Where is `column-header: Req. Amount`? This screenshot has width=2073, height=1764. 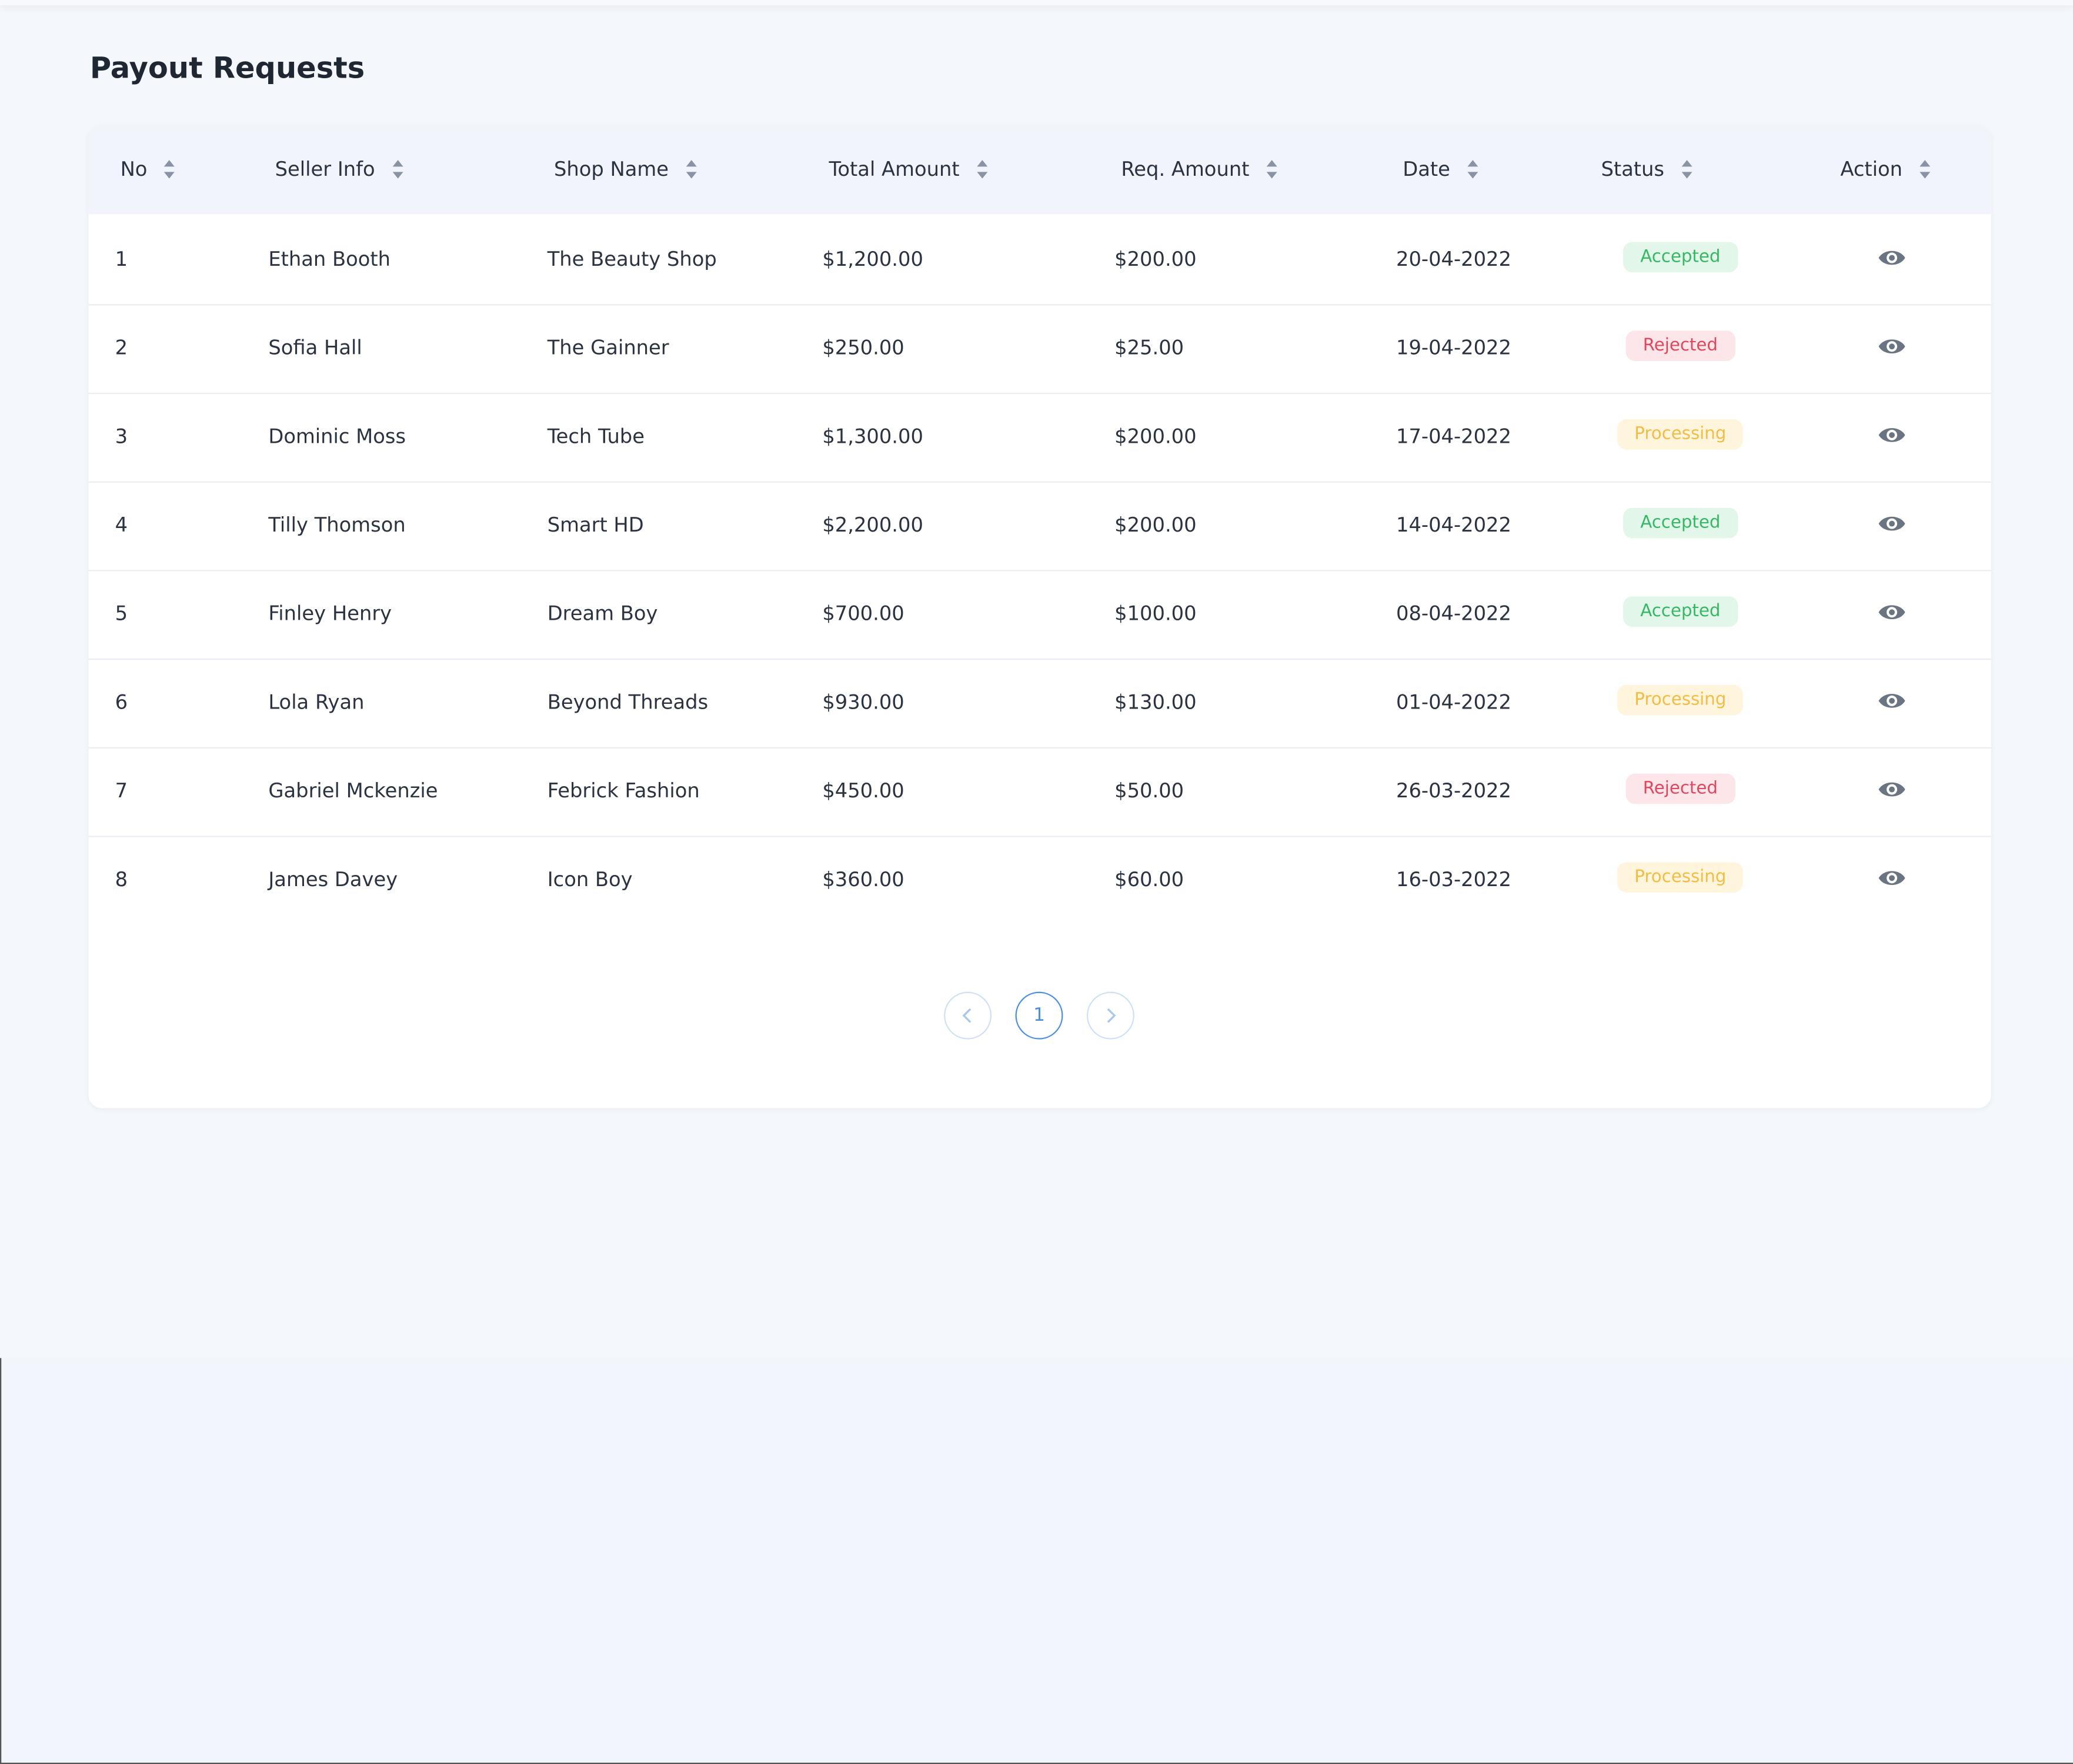 column-header: Req. Amount is located at coordinates (1199, 169).